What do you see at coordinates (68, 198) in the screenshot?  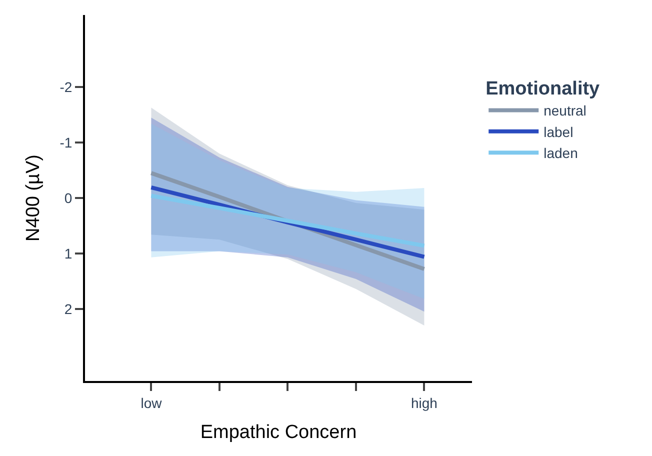 I see `y-tick-label: 0` at bounding box center [68, 198].